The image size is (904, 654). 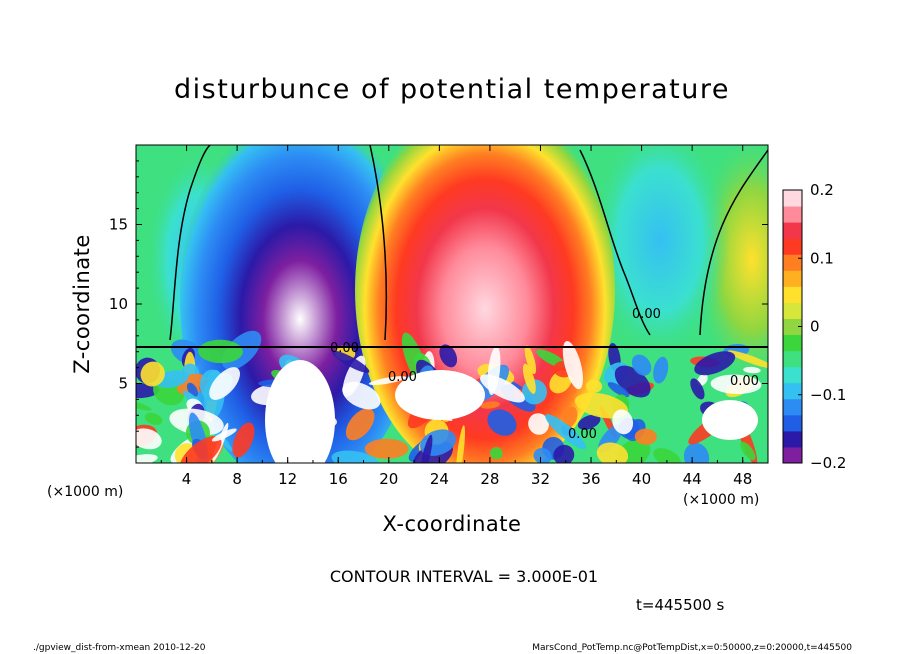 I want to click on x-unit-label-left: (×1000 m), so click(x=85, y=492).